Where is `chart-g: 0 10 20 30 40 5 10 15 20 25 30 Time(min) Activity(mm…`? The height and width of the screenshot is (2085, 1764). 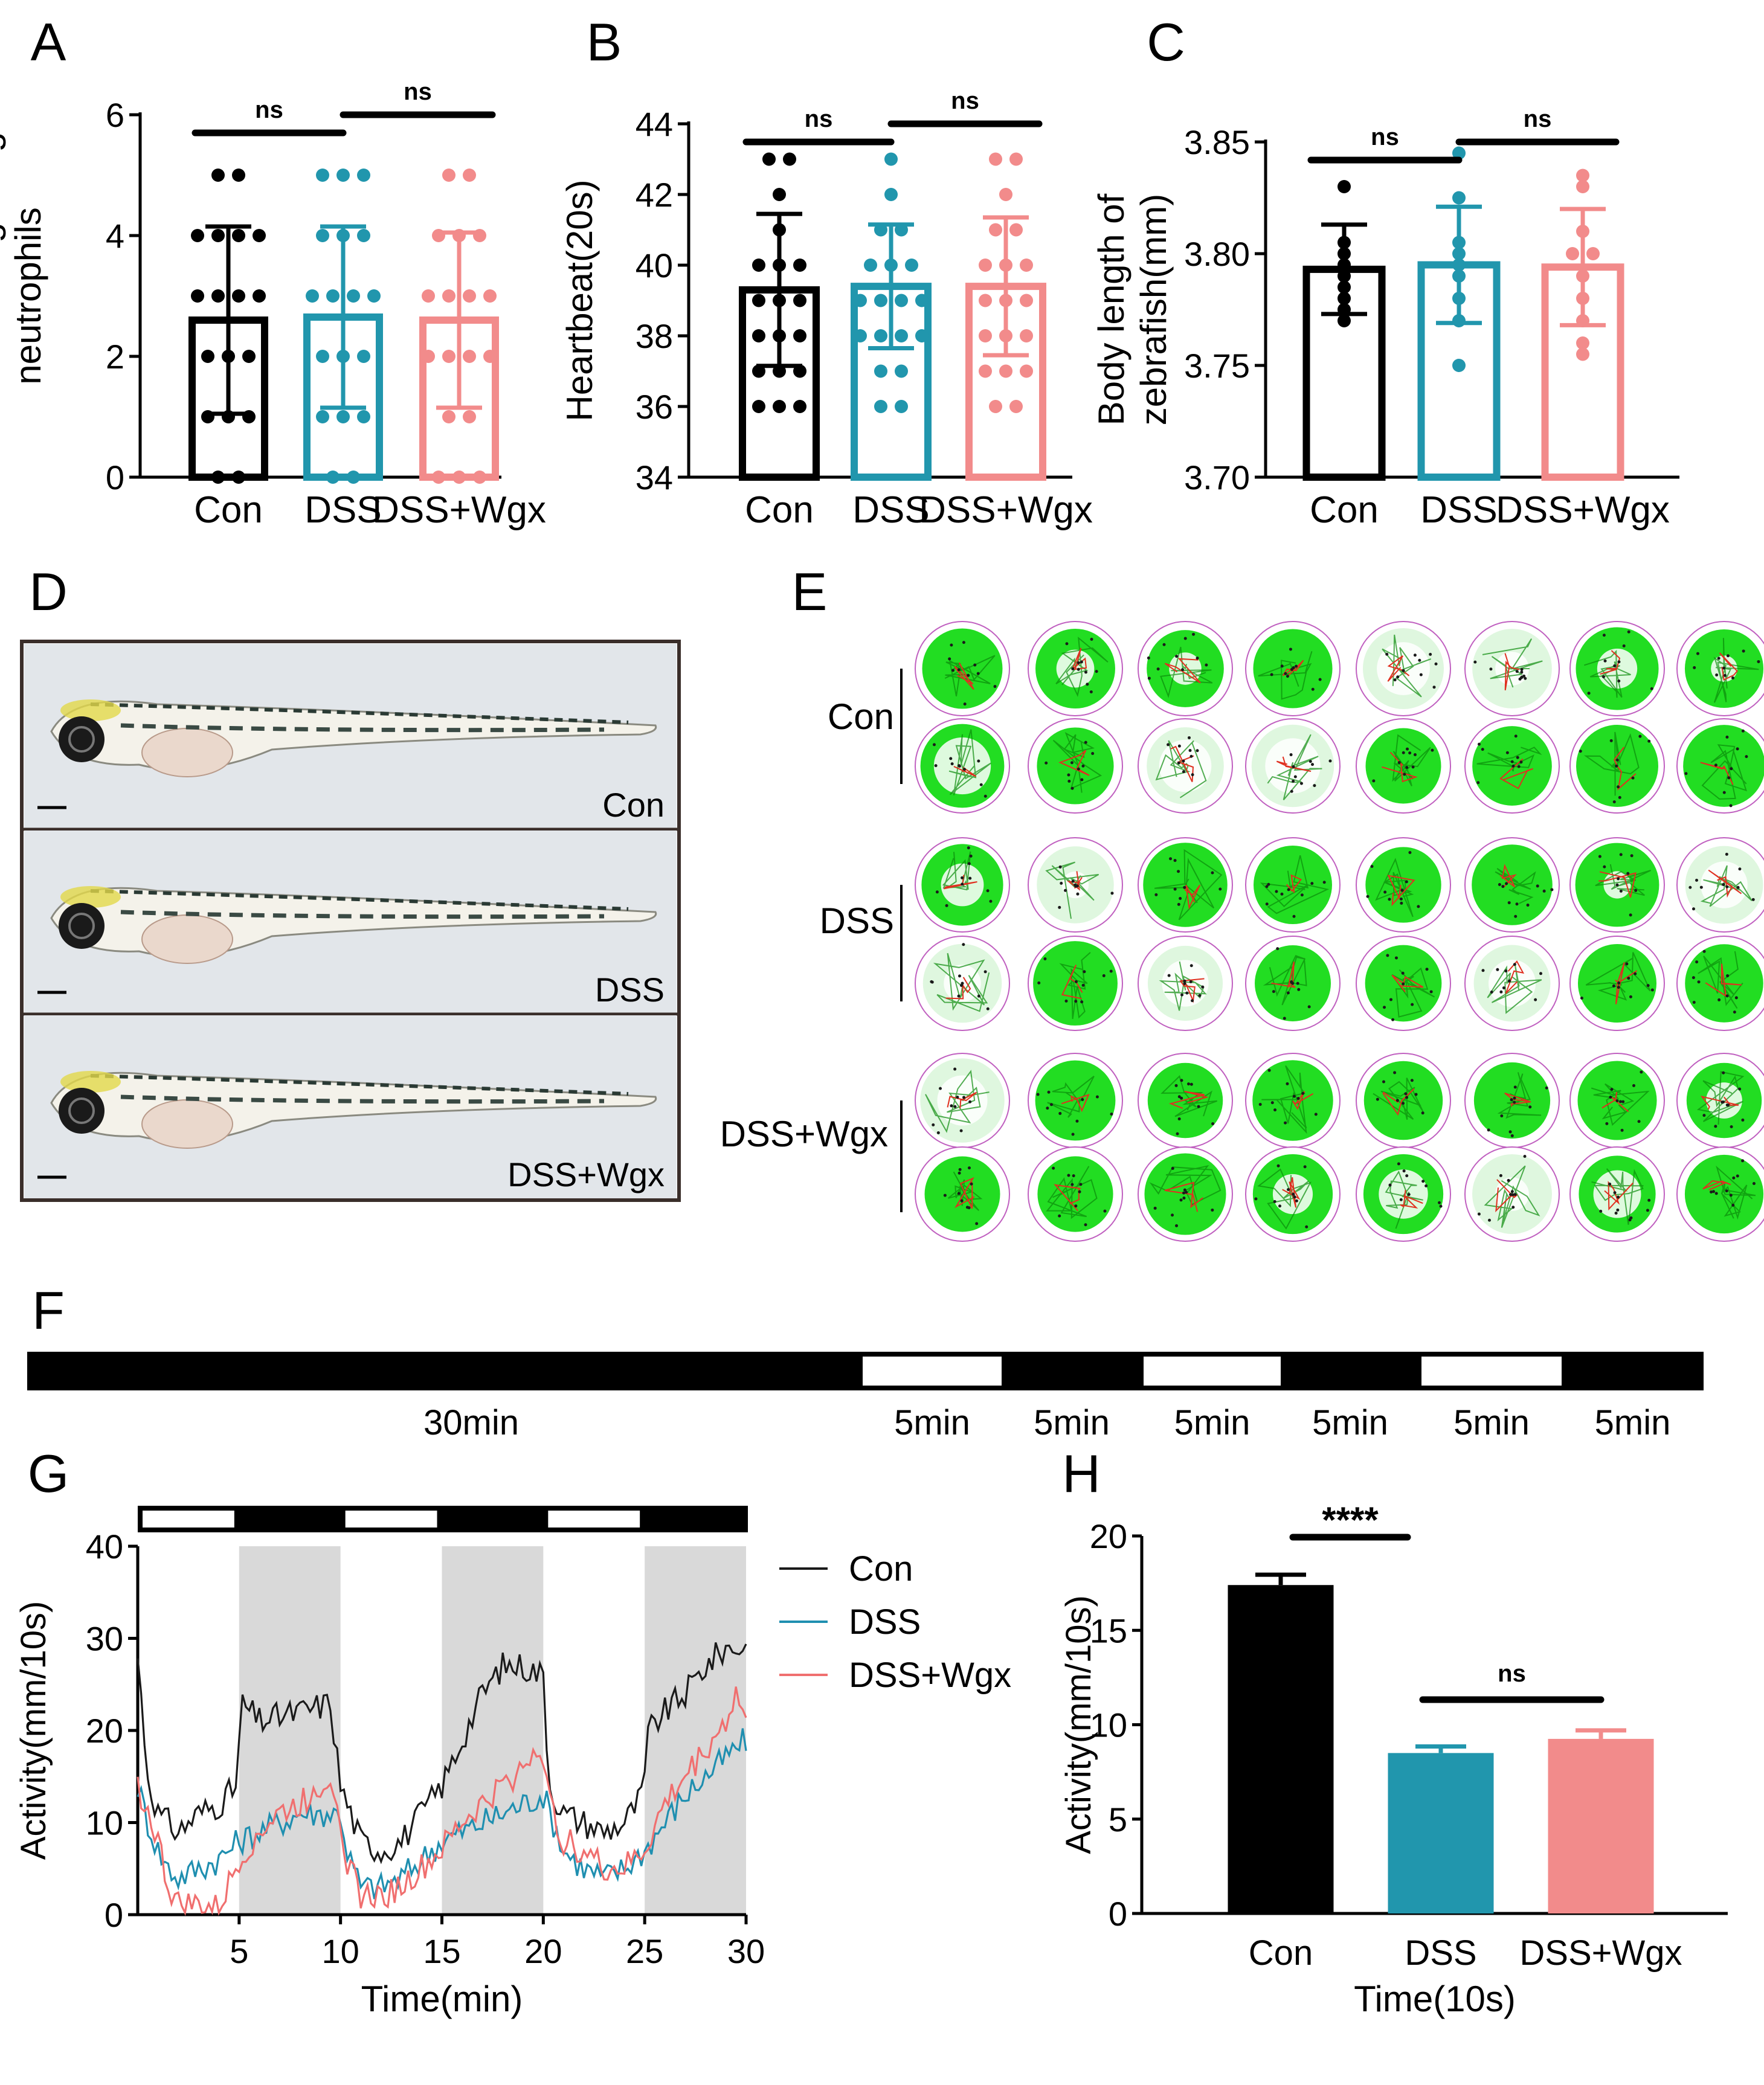
chart-g: 0 10 20 30 40 5 10 15 20 25 30 Time(min) Activity(mm… is located at coordinates (512, 1762).